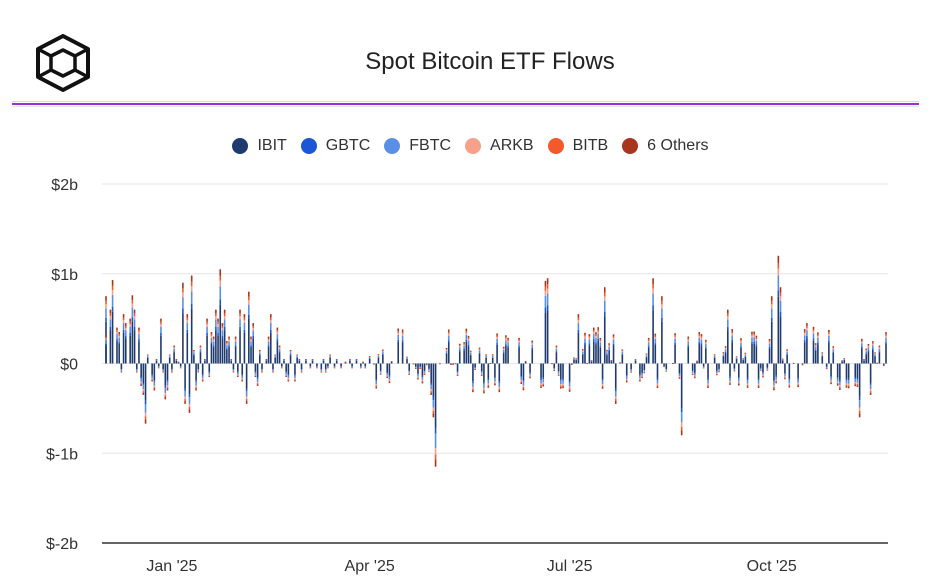 Image resolution: width=941 pixels, height=587 pixels. I want to click on legend-item-fbtc: FBTC, so click(417, 146).